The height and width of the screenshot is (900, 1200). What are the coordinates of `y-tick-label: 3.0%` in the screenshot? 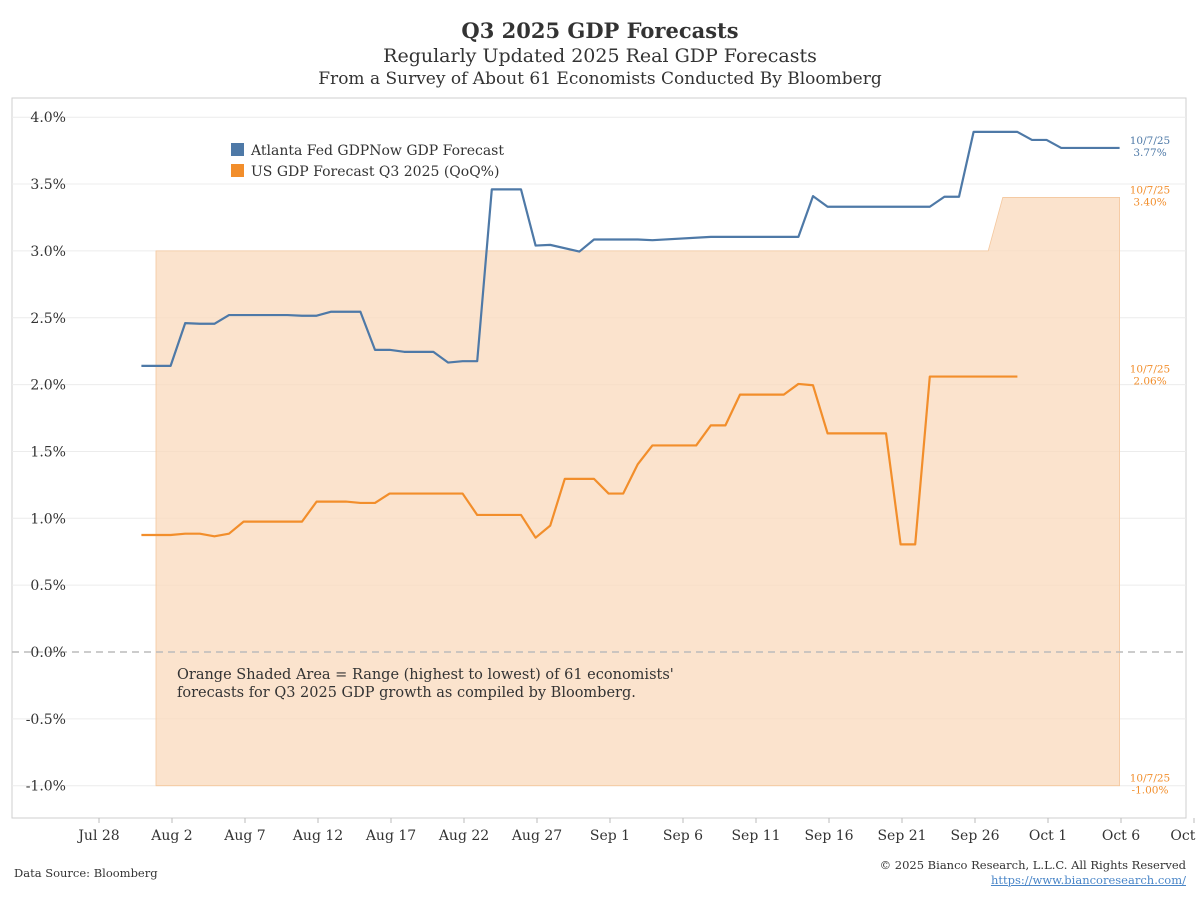 It's located at (48, 252).